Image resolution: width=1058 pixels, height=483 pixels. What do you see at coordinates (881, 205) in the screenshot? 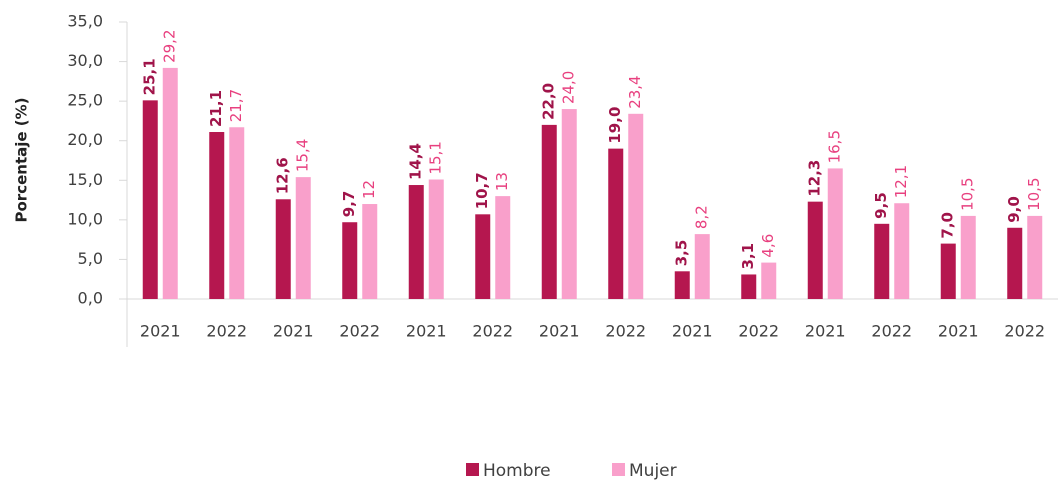
I see `value-label: 9,5` at bounding box center [881, 205].